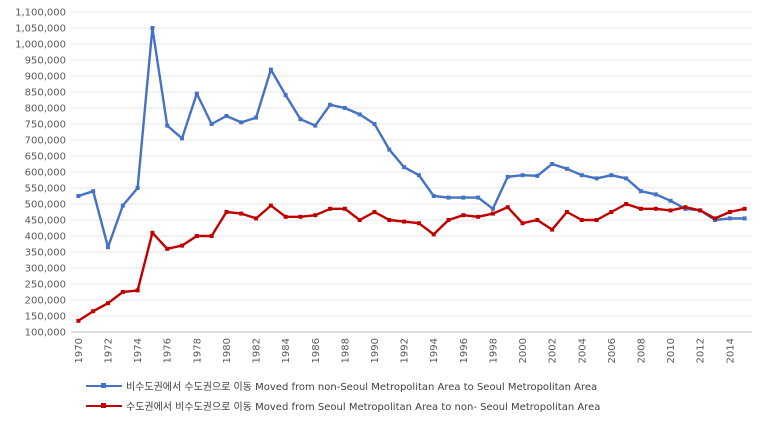  Describe the element at coordinates (270, 69) in the screenshot. I see `series-1-point-1983` at that location.